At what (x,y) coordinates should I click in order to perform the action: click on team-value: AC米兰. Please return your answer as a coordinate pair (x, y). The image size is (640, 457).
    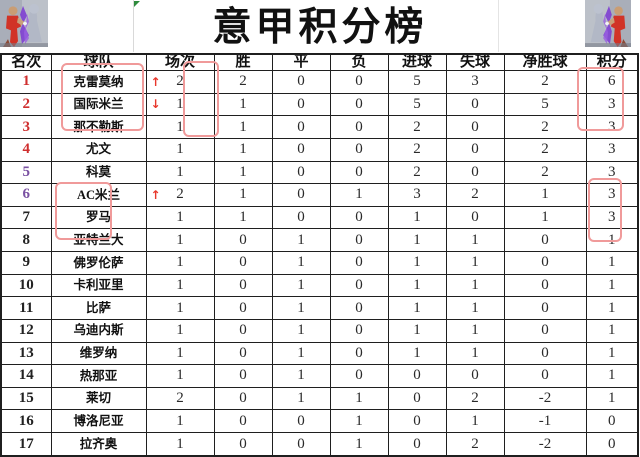
    Looking at the image, I should click on (98, 194).